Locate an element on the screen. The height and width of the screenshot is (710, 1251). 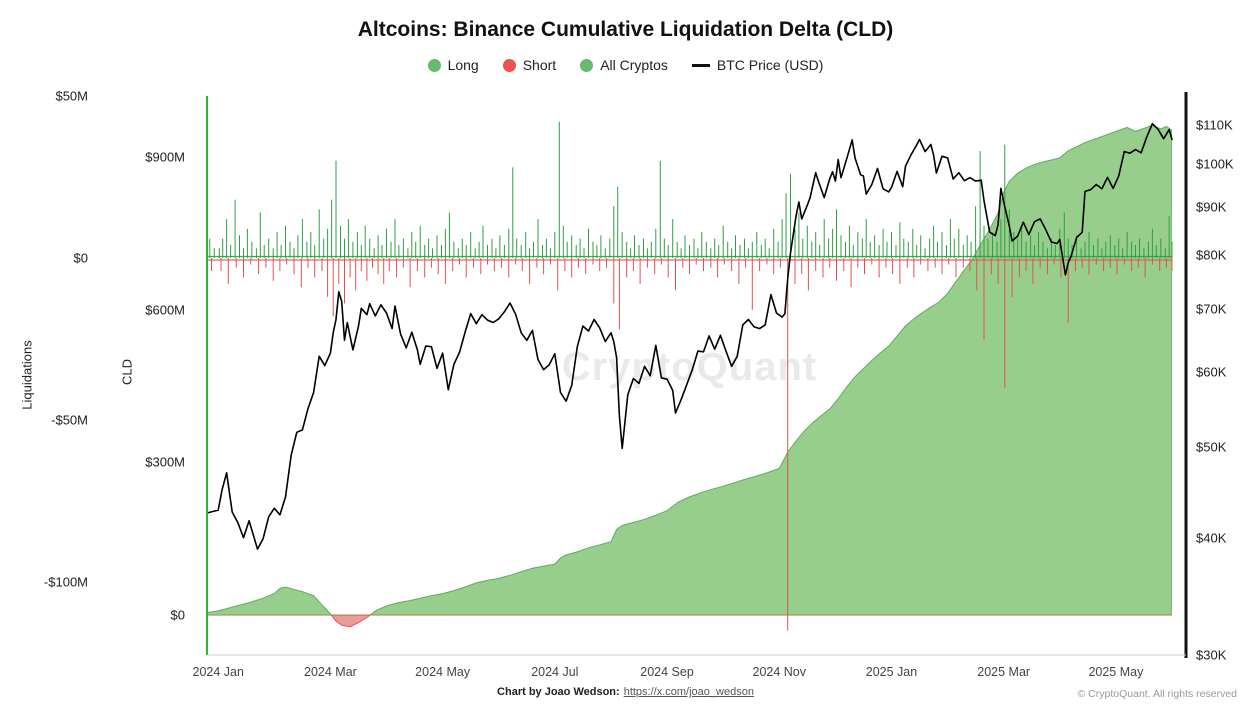
legend-item-short: Short is located at coordinates (529, 65).